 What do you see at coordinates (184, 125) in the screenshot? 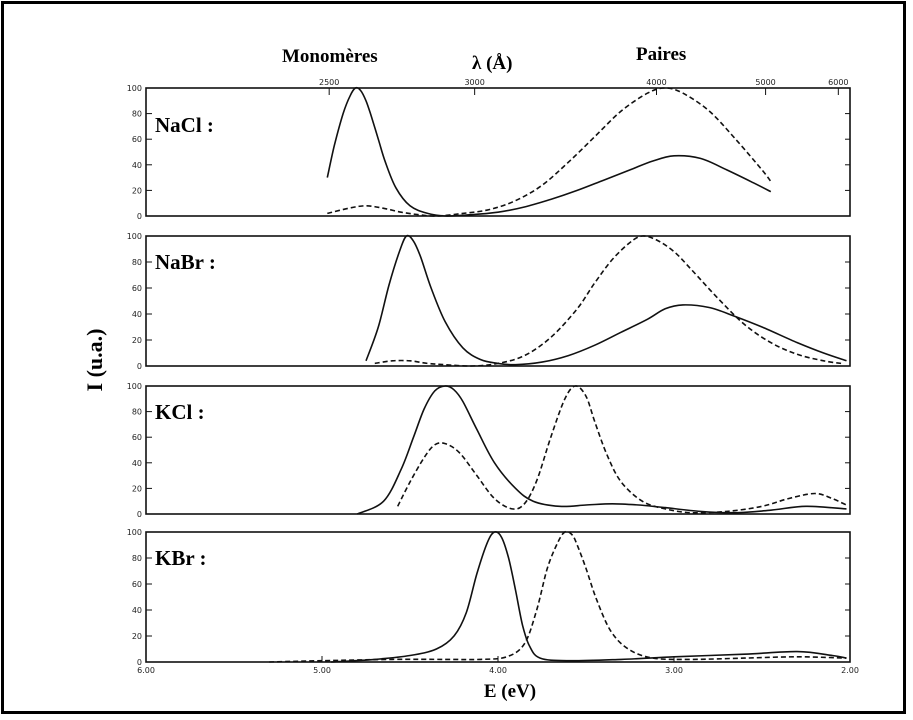
I see `panel-label: NaCl :` at bounding box center [184, 125].